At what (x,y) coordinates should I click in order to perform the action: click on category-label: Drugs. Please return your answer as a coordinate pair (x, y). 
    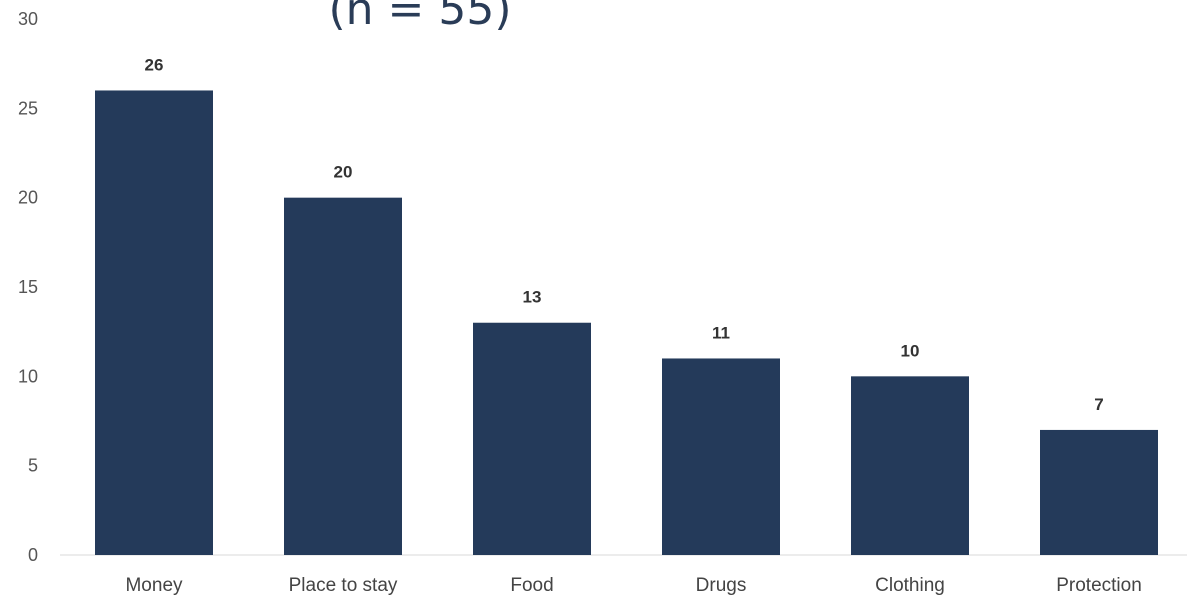
    Looking at the image, I should click on (721, 585).